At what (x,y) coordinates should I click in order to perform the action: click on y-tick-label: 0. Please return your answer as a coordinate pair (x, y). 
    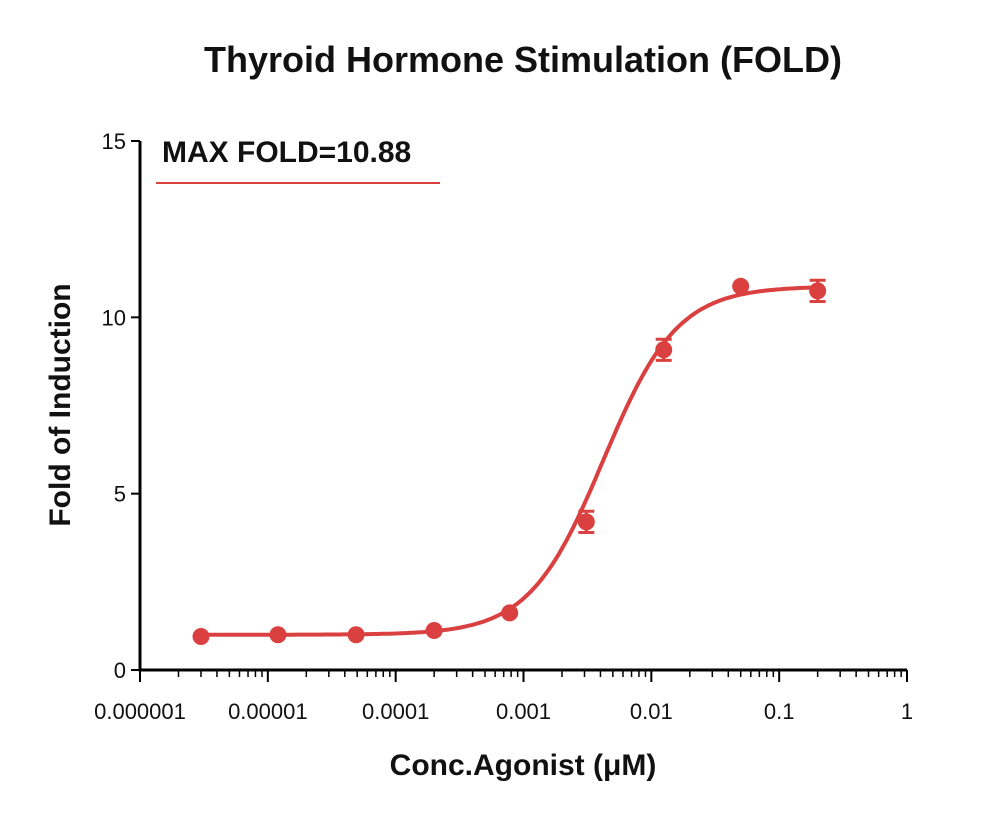
    Looking at the image, I should click on (120, 670).